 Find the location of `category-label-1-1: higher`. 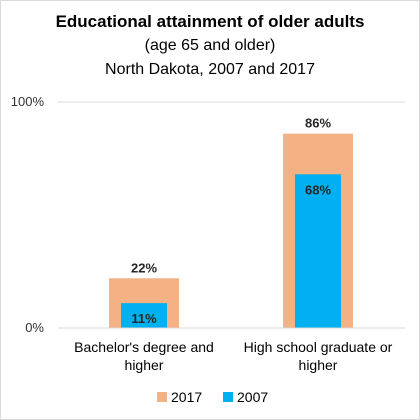

category-label-1-1: higher is located at coordinates (318, 365).